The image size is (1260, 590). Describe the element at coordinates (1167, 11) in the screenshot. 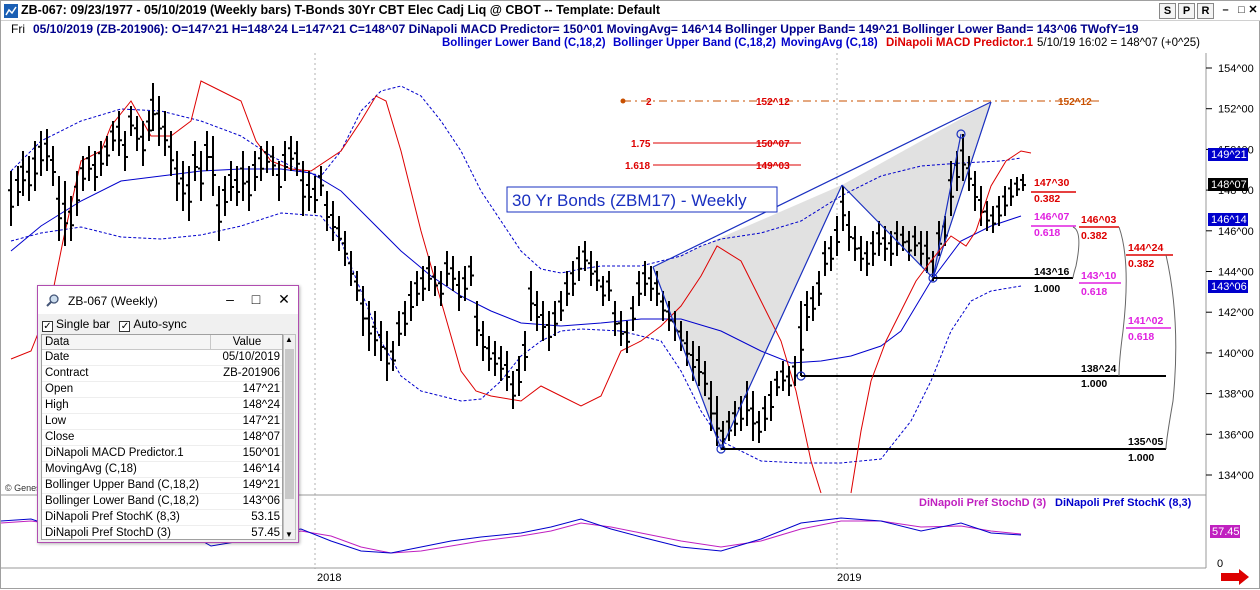

I see `s-button: S` at that location.